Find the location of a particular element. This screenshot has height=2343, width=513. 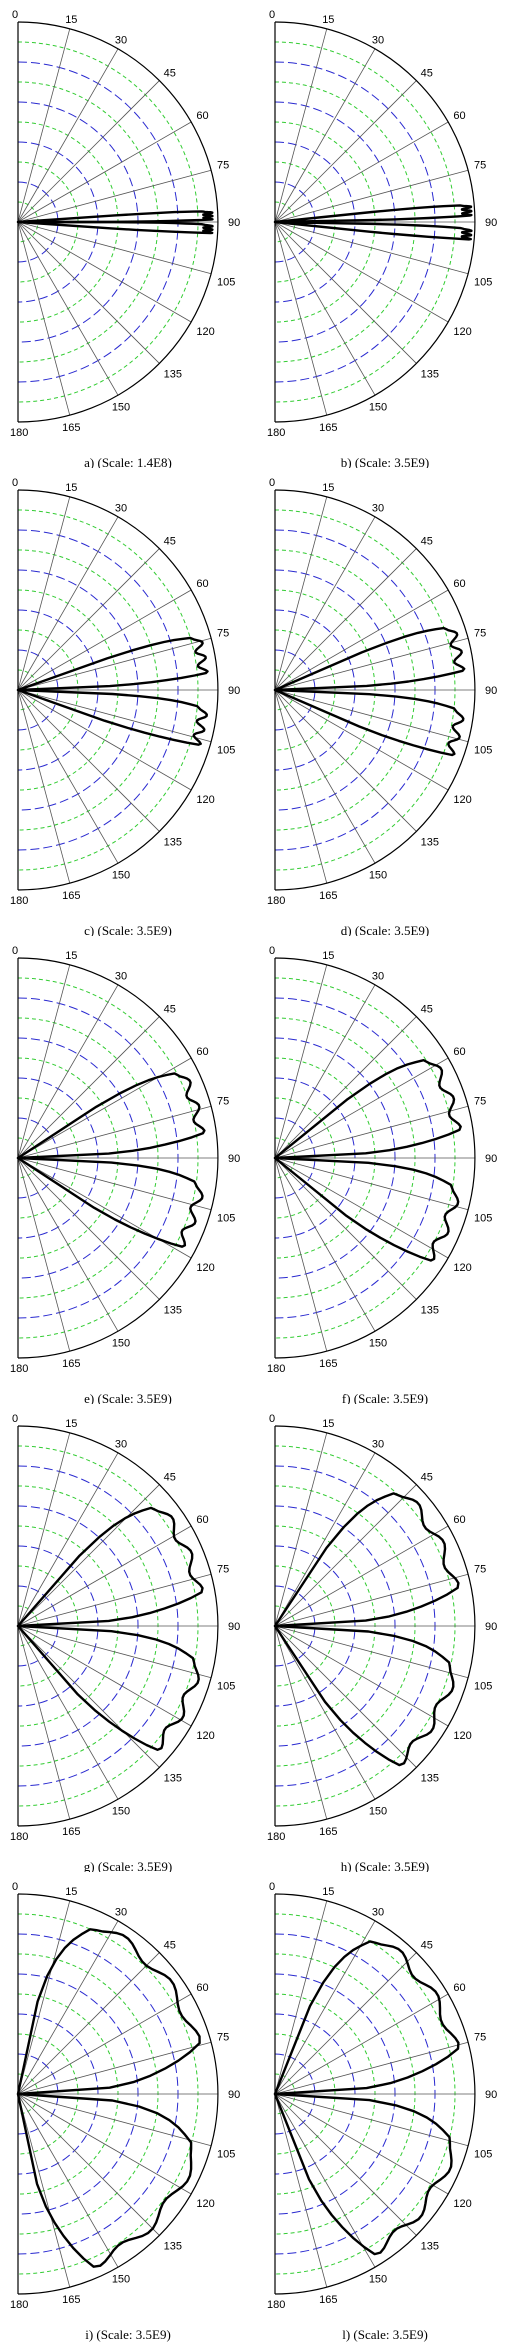

panel-caption: e) (Scale: 3.5E9) is located at coordinates (128, 1398).